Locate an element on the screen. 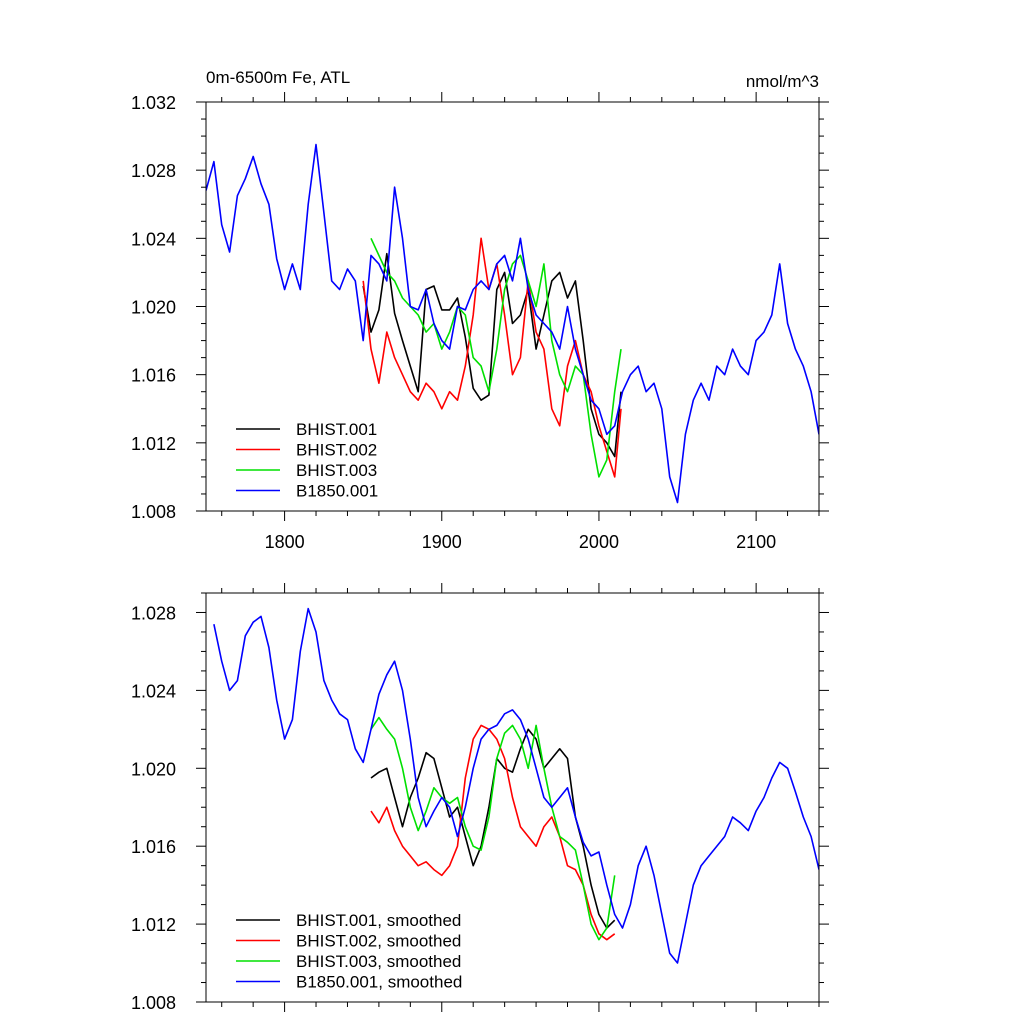 This screenshot has width=1024, height=1029. legend-label: BHIST.003 is located at coordinates (336, 470).